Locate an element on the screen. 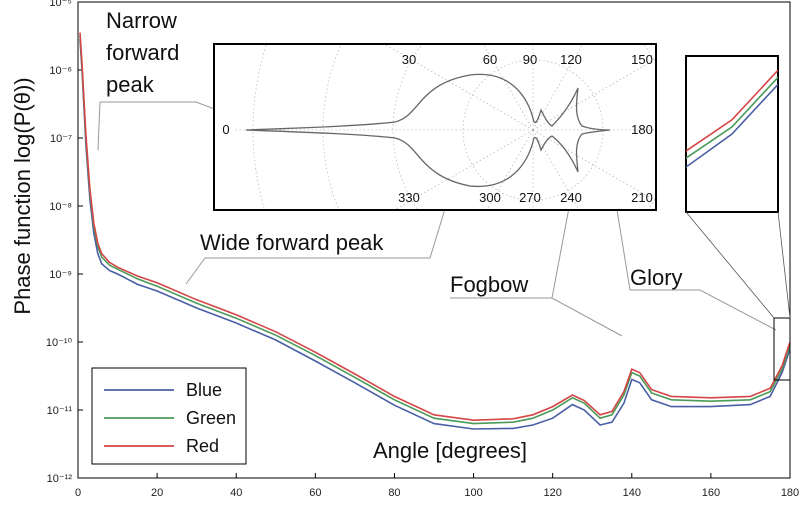 Image resolution: width=808 pixels, height=506 pixels. y-tick-label: 10⁻⁸ is located at coordinates (60, 207).